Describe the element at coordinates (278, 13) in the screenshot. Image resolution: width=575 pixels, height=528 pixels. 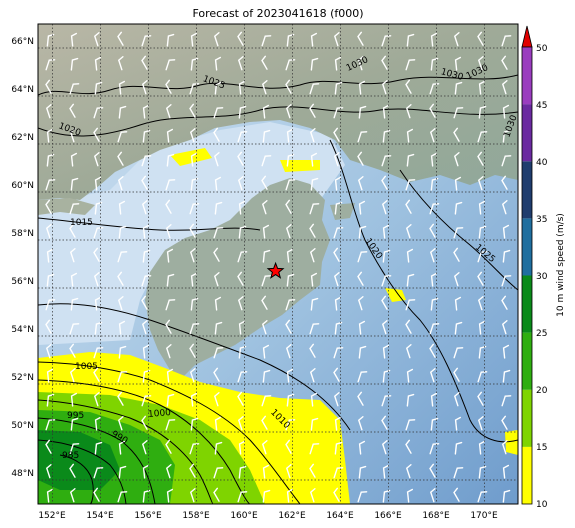
I see `map-title: Forecast of 2023041618 (f000)` at that location.